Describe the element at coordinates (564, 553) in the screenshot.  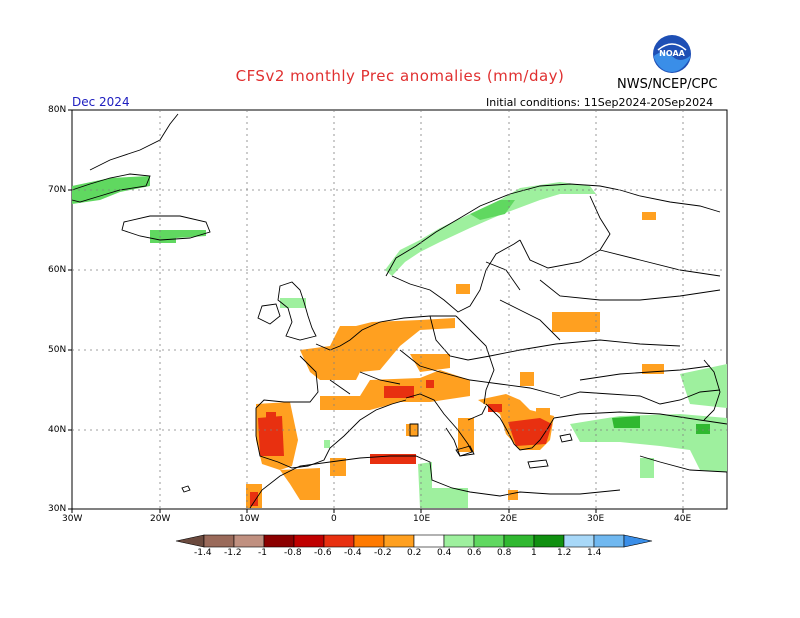
I see `colorbar-label: 1.2` at that location.